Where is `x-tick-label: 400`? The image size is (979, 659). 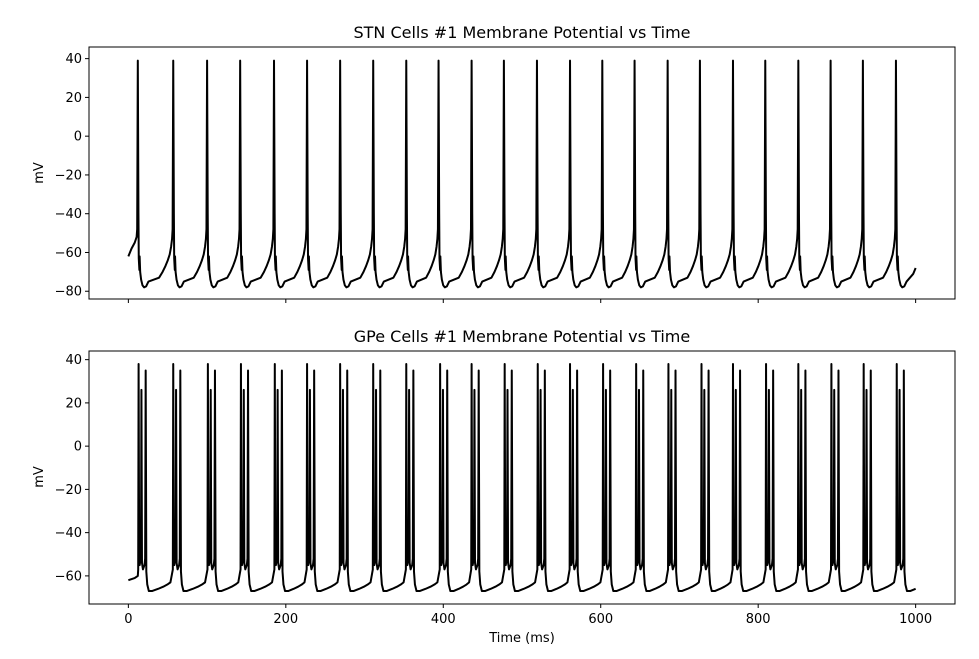
x-tick-label: 400 is located at coordinates (443, 619).